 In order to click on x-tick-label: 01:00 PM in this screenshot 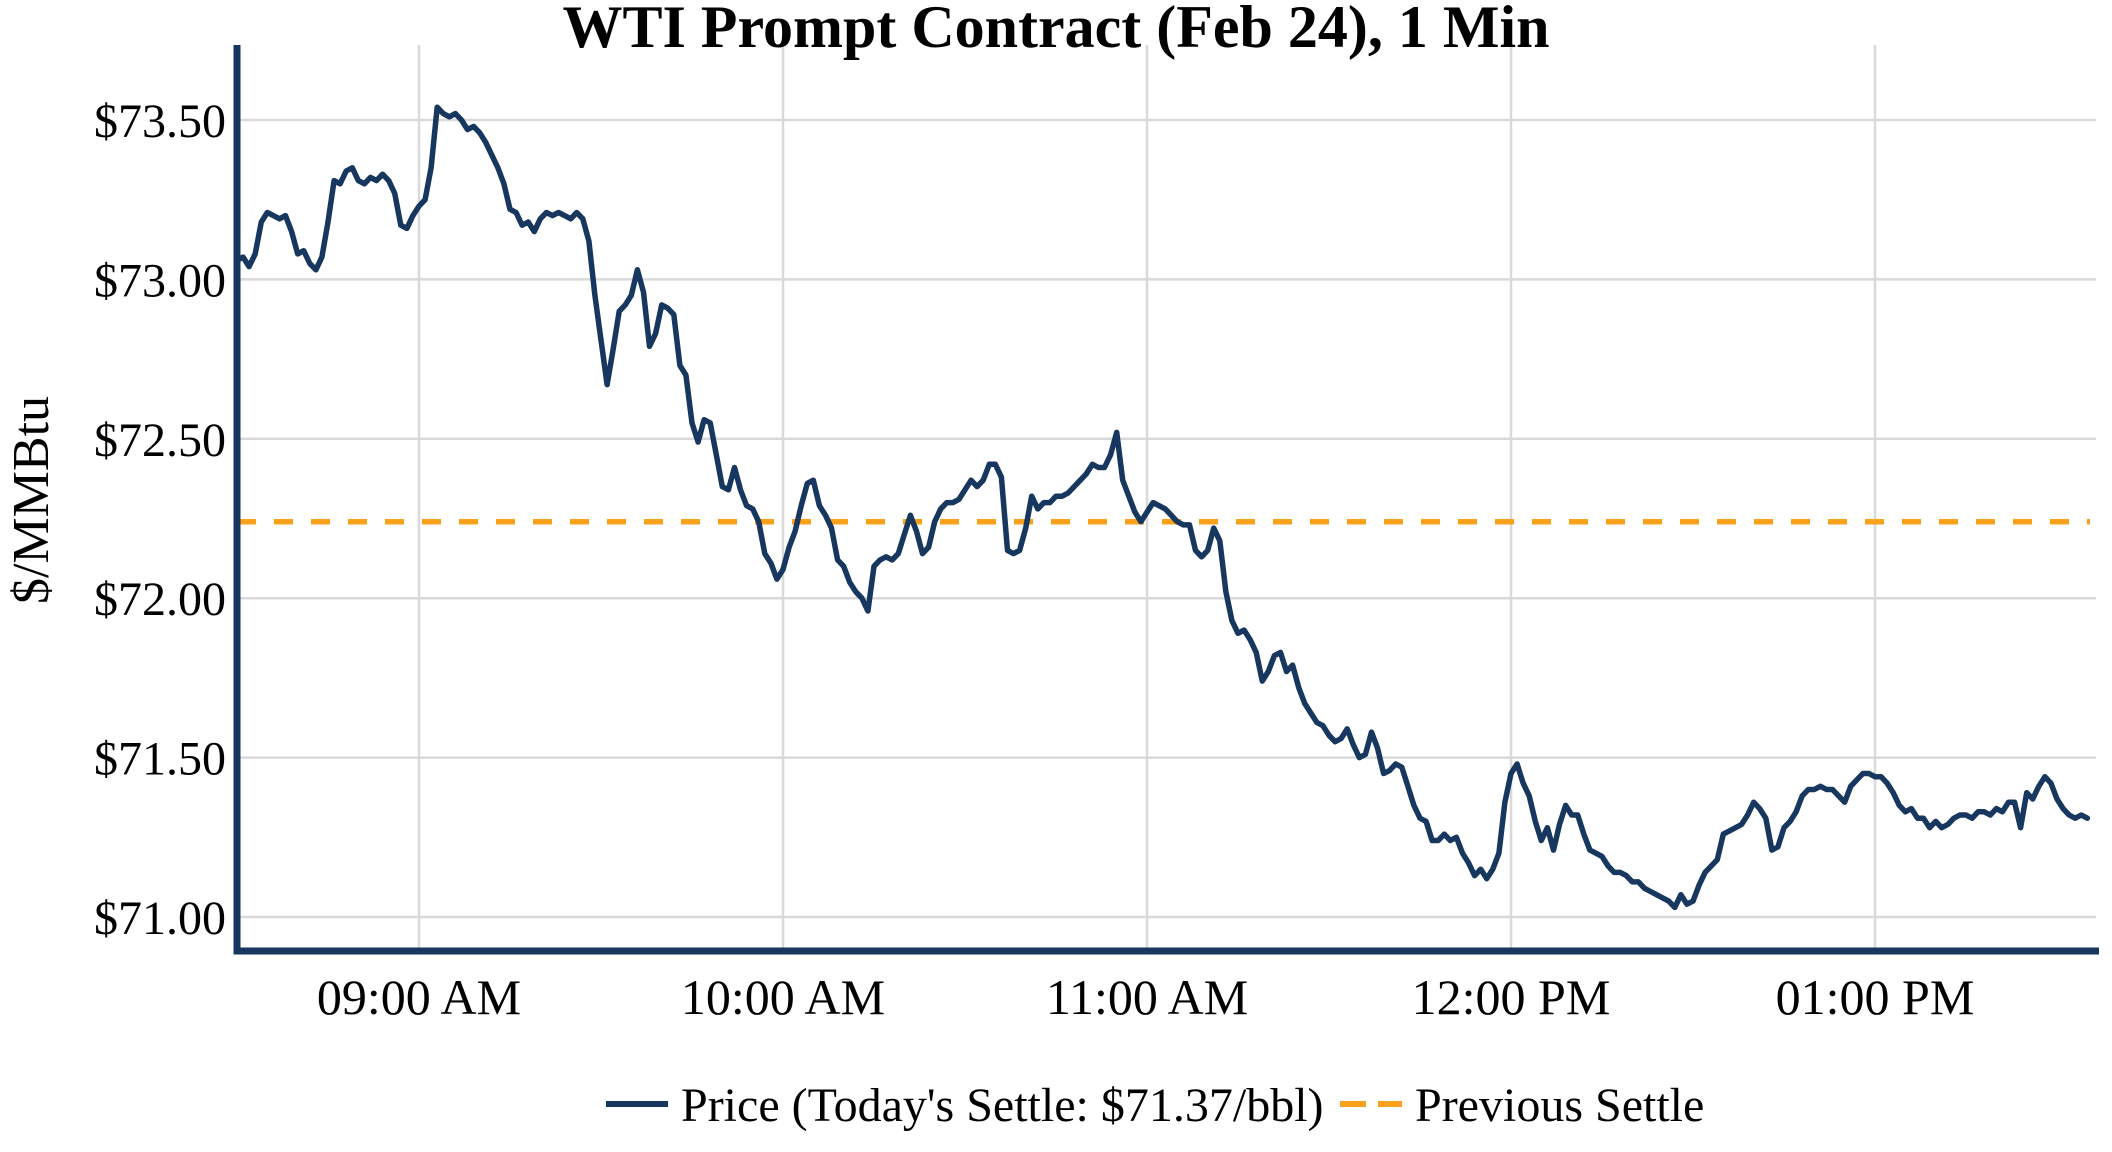, I will do `click(1875, 997)`.